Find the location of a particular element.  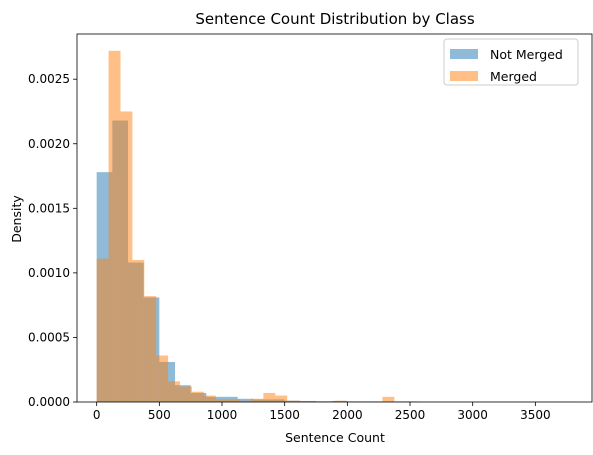

chart-title: Sentence Count Distribution by Class is located at coordinates (335, 19).